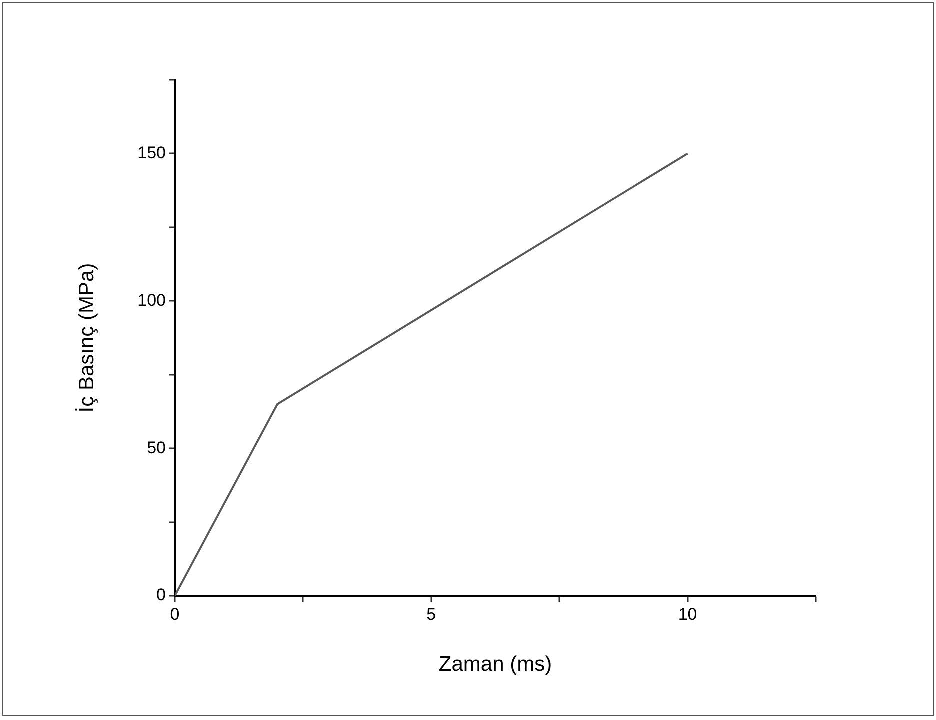  I want to click on x-tick-label: 5, so click(431, 614).